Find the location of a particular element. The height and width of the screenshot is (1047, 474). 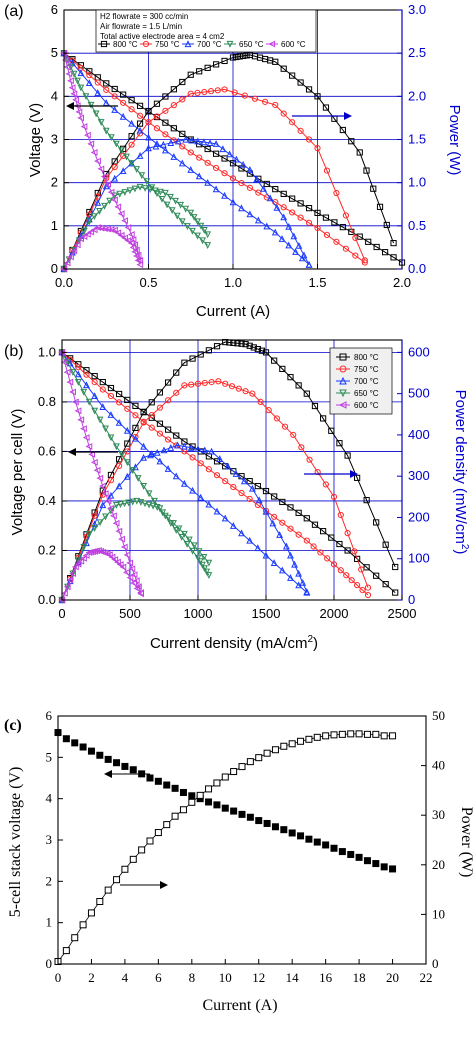

c-y2-tick-label-2: 20 is located at coordinates (438, 864).